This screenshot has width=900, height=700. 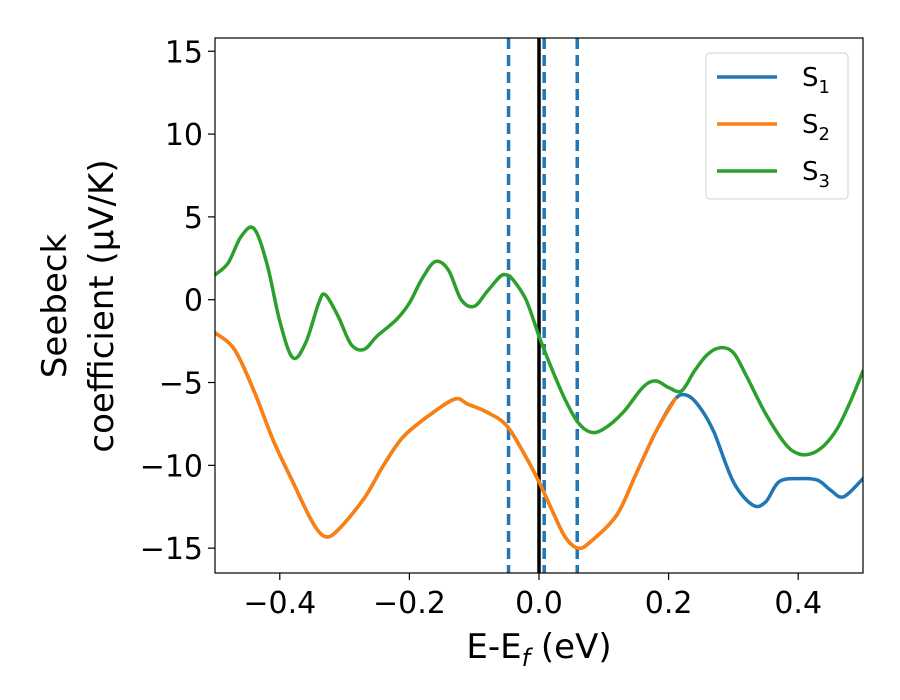 I want to click on legend: S1 S2 S3, so click(x=777, y=126).